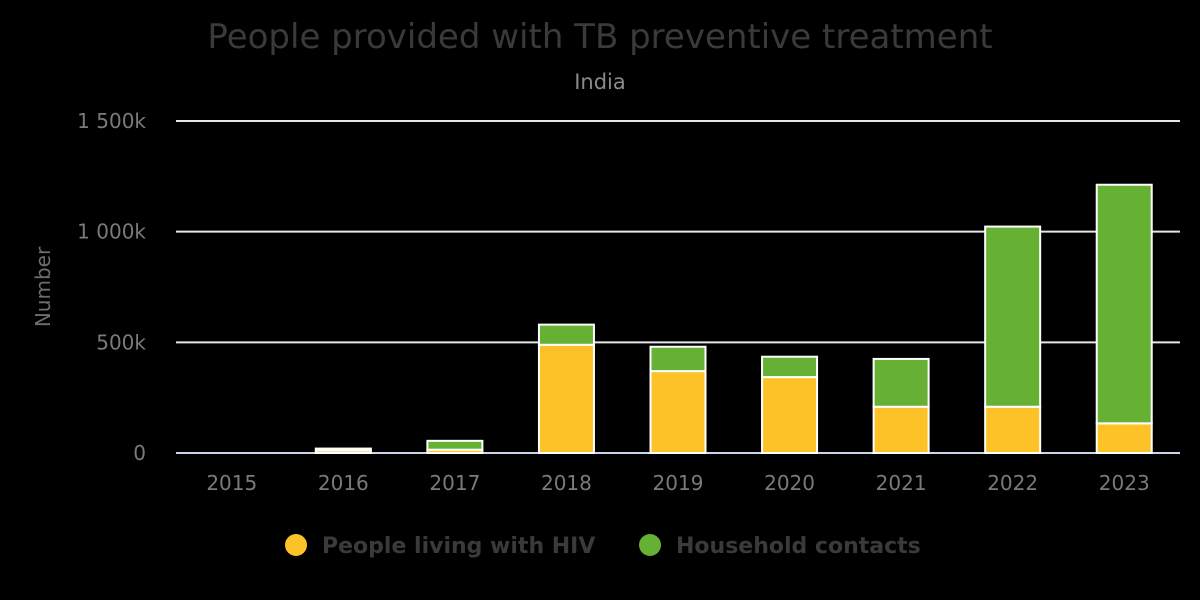 This screenshot has height=600, width=1200. What do you see at coordinates (790, 367) in the screenshot?
I see `bar-household-2020` at bounding box center [790, 367].